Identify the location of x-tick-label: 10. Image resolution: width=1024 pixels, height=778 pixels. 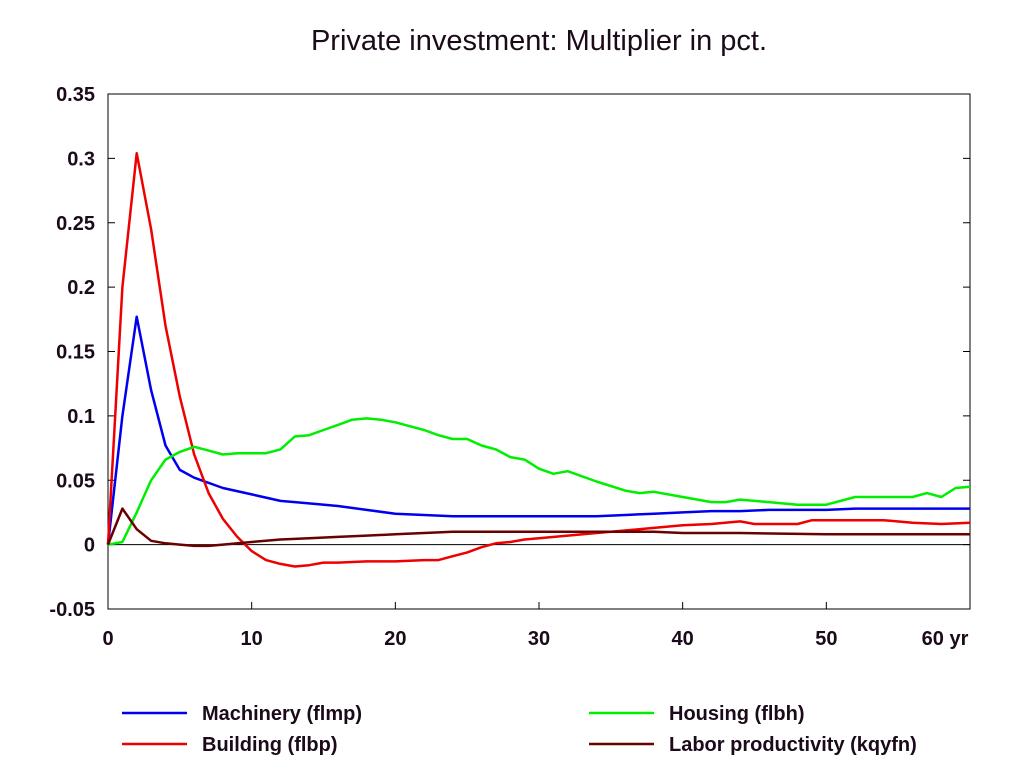
(252, 639).